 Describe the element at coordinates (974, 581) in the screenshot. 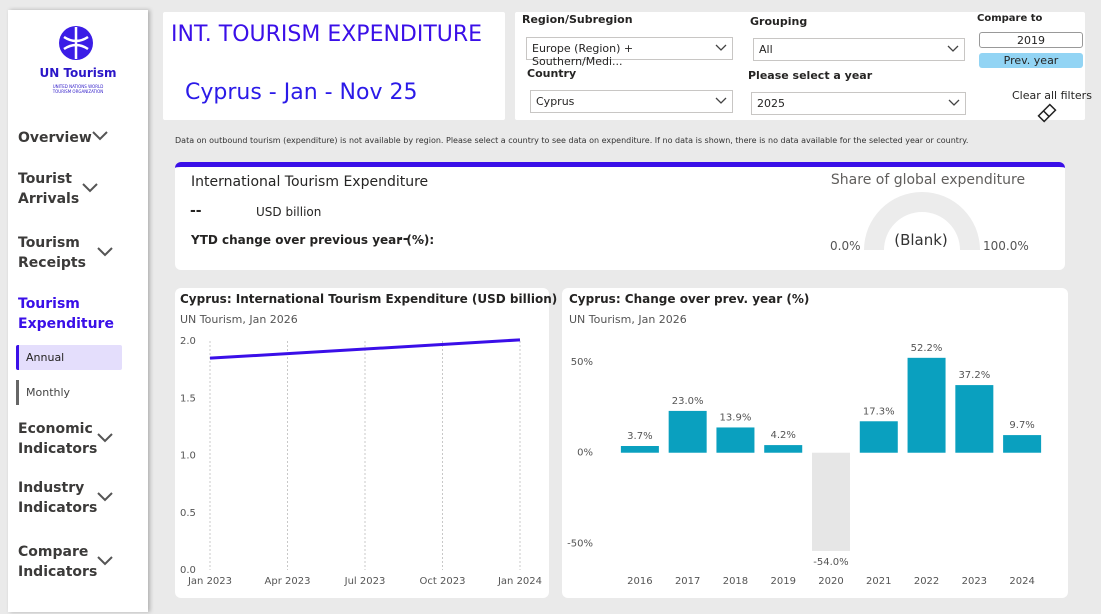

I see `x-tick-label: 2023` at that location.